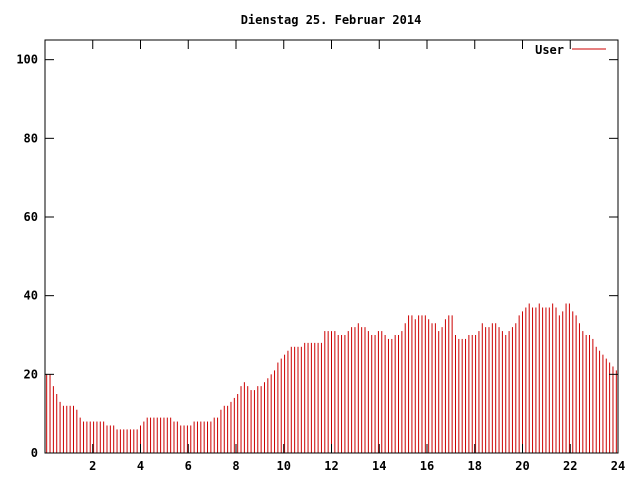 The image size is (640, 480). I want to click on x-tick-label: 22, so click(570, 466).